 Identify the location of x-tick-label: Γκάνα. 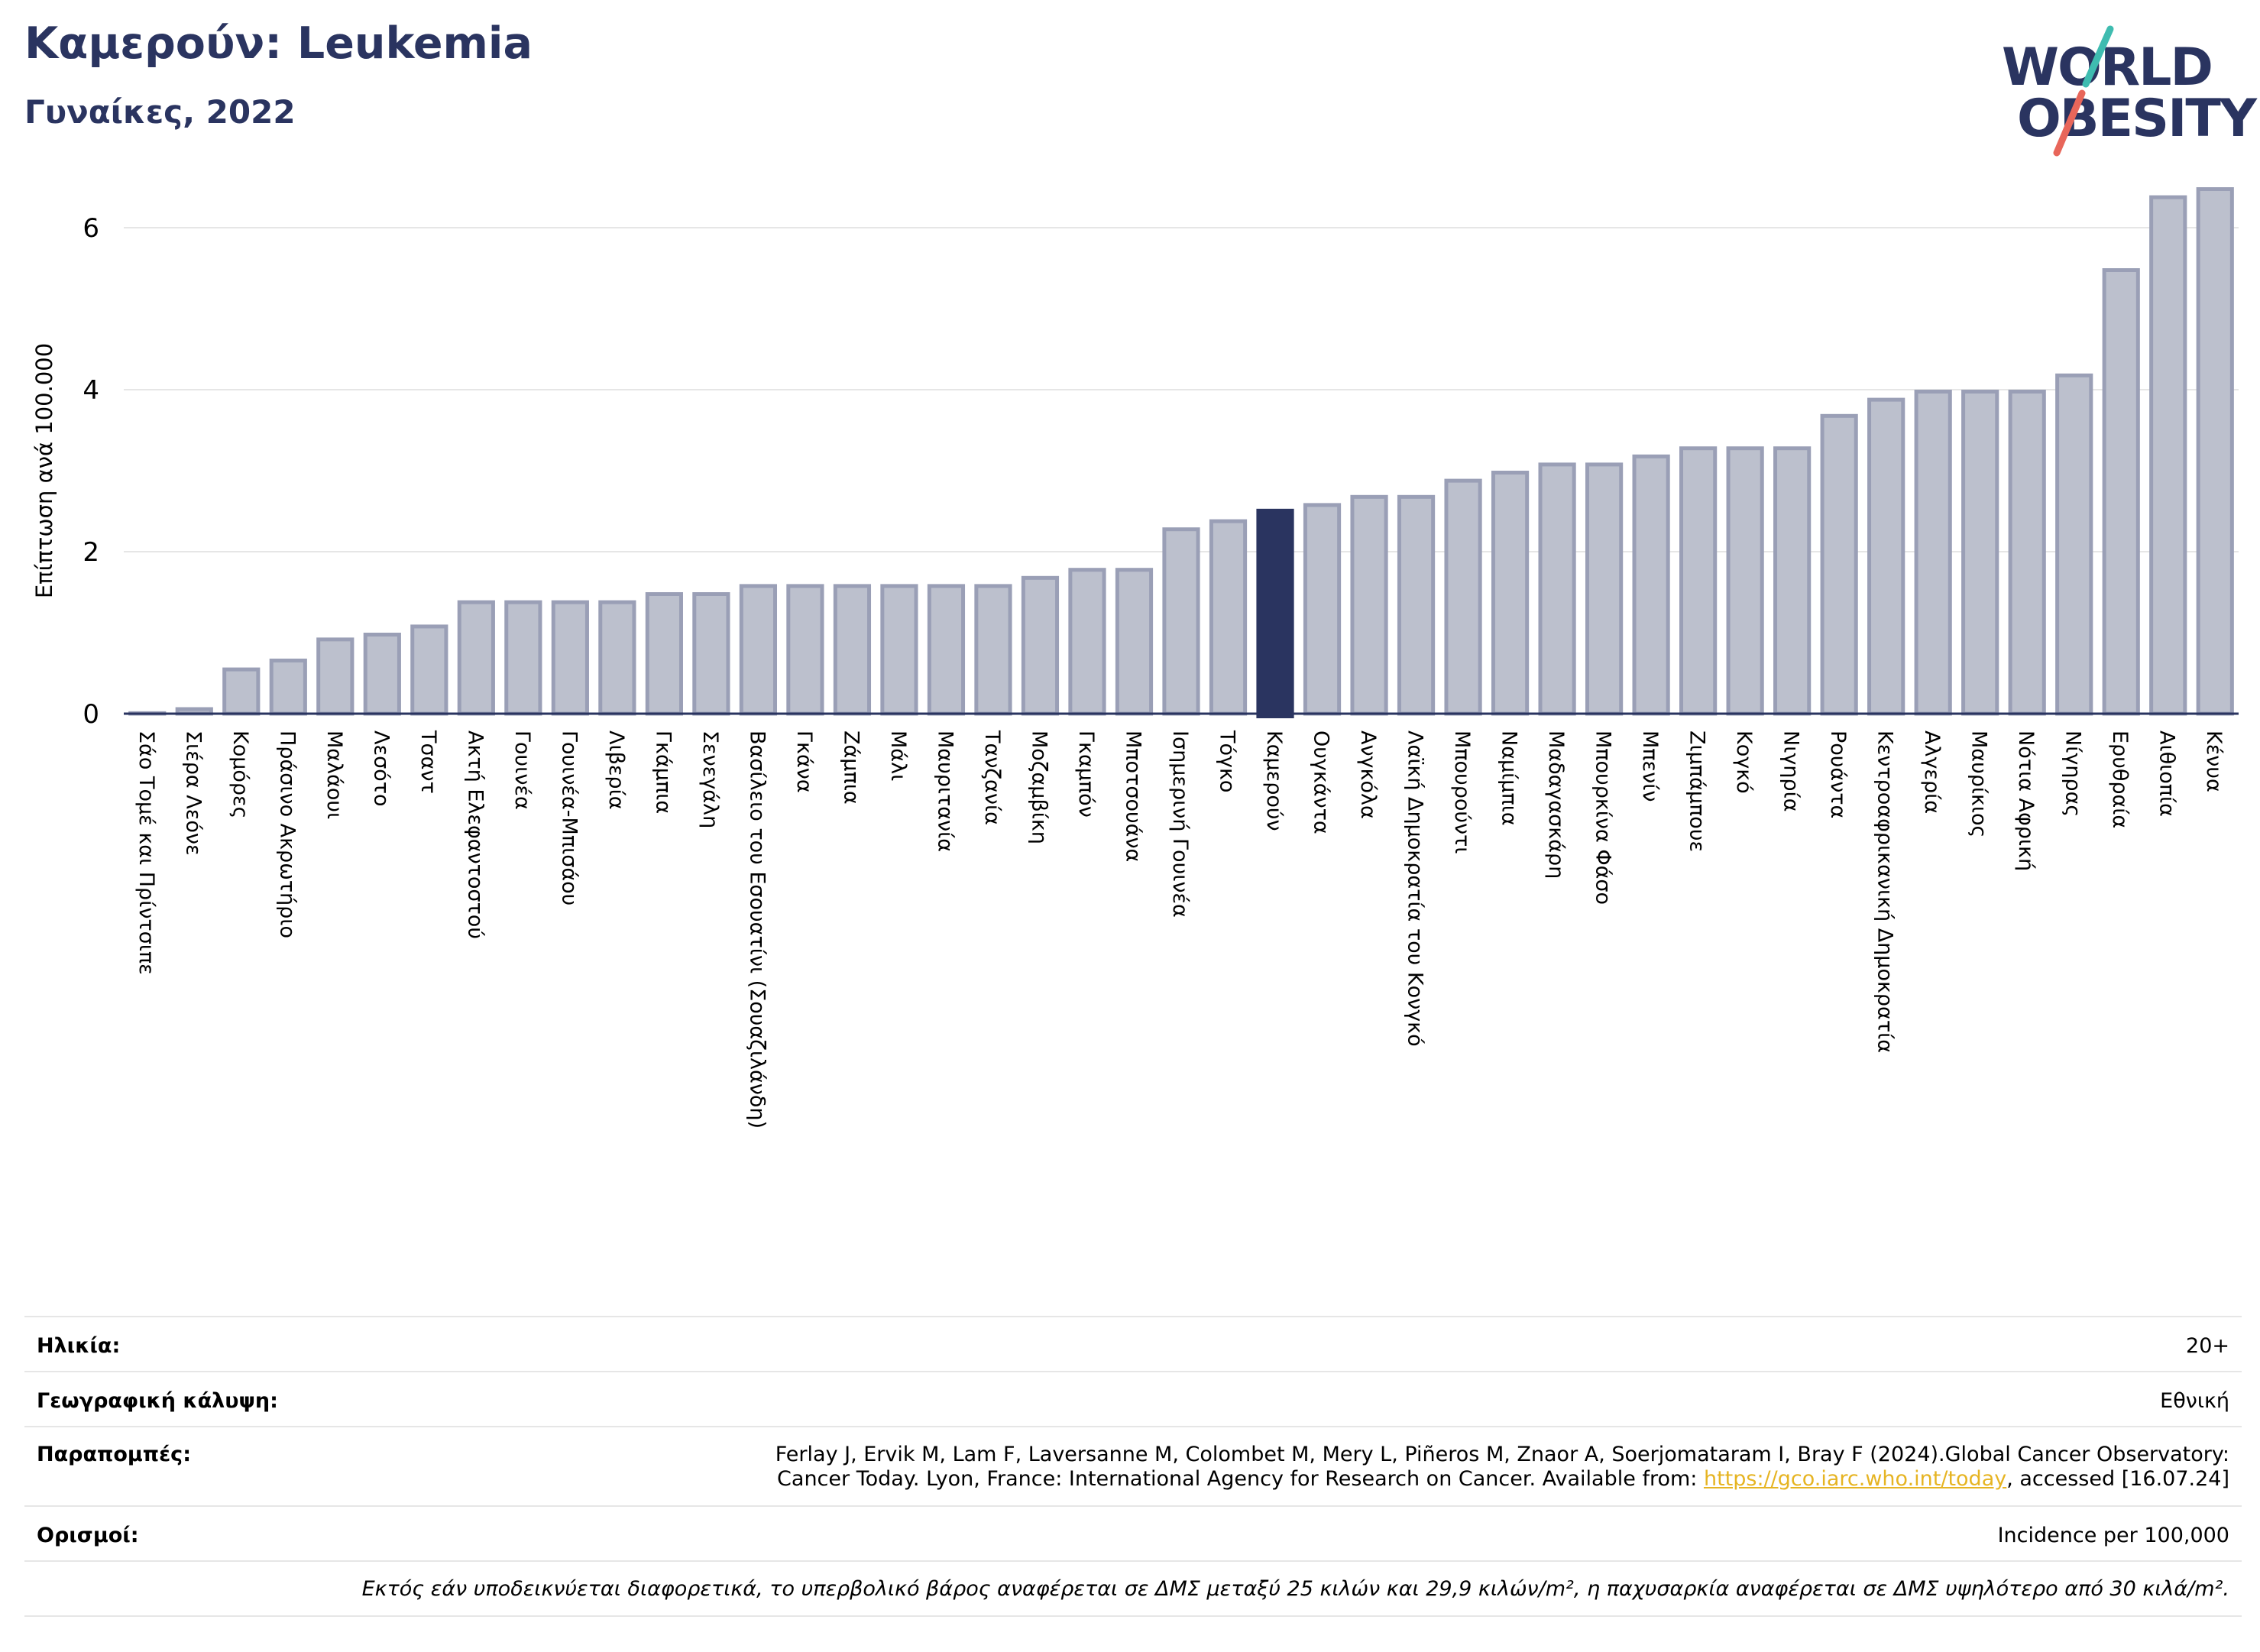
(804, 761).